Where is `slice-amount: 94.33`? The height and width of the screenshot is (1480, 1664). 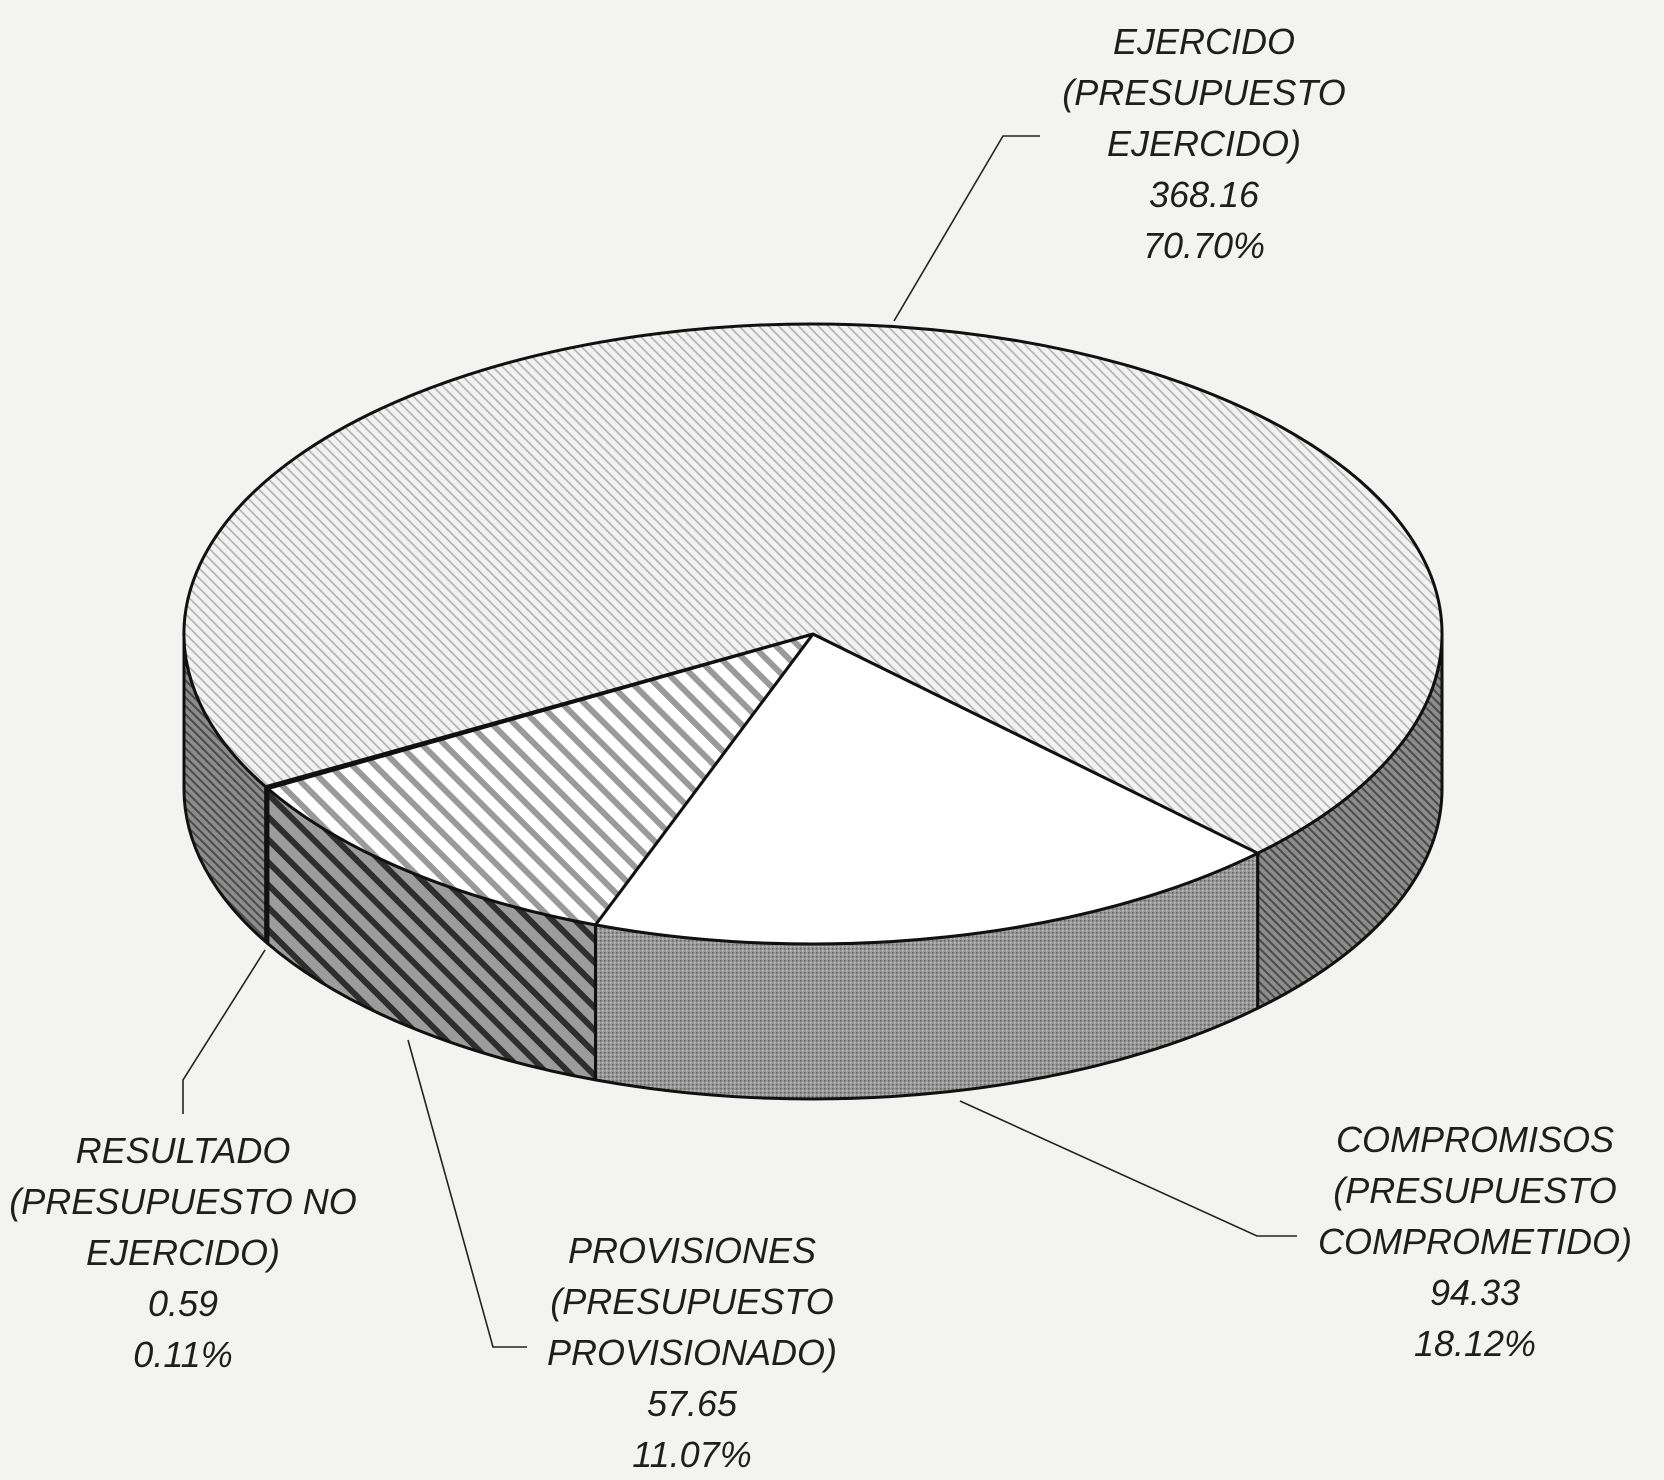 slice-amount: 94.33 is located at coordinates (1475, 1292).